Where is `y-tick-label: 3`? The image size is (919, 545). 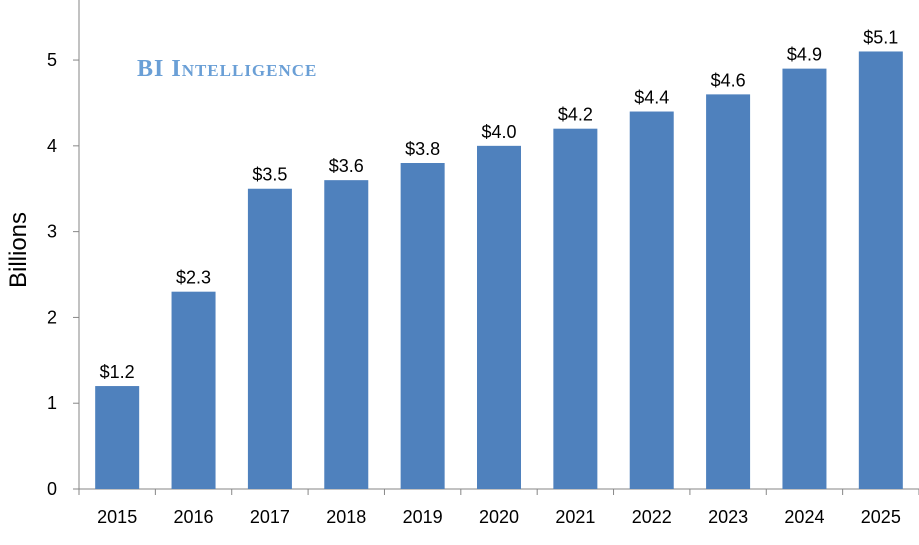 y-tick-label: 3 is located at coordinates (52, 232).